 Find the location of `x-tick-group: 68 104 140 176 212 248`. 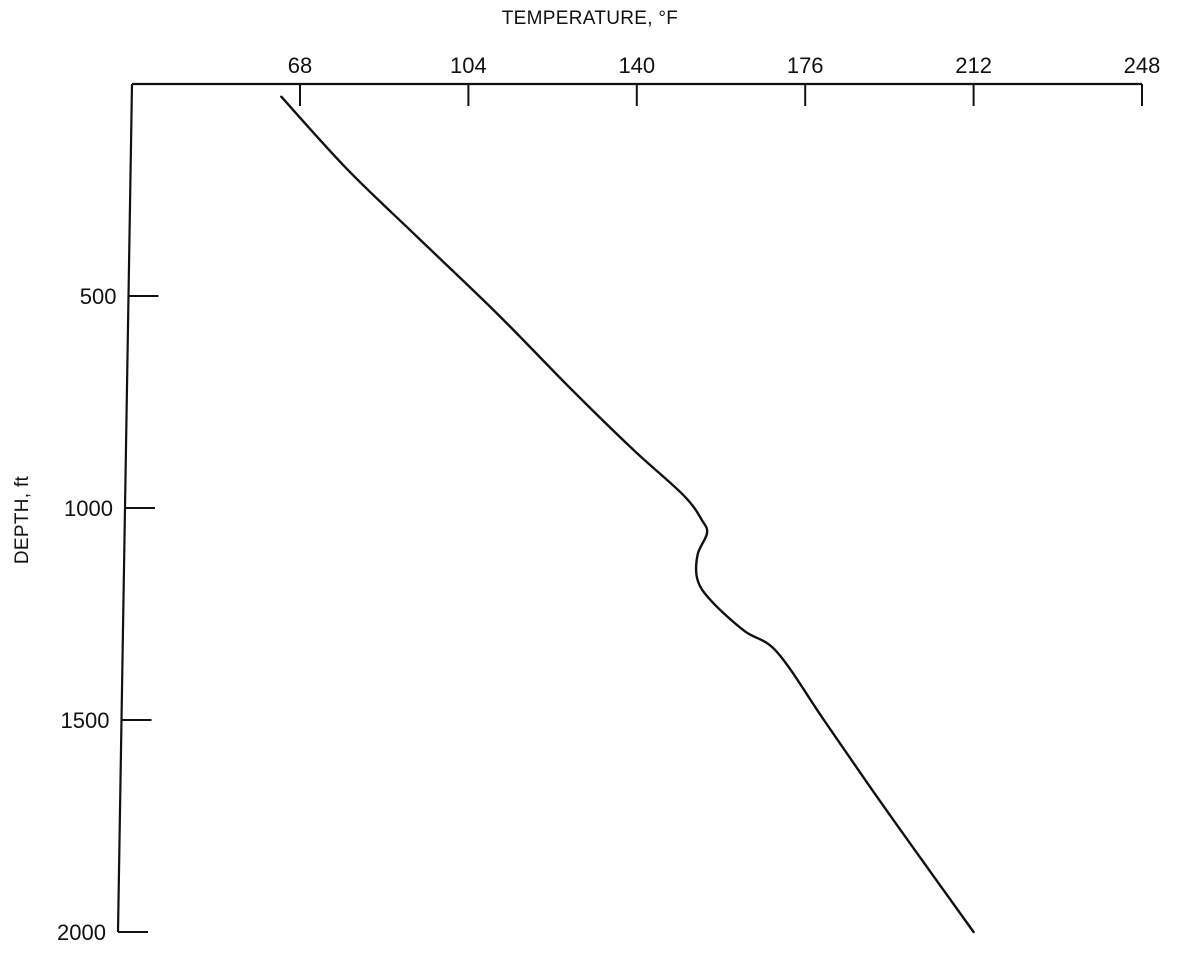

x-tick-group: 68 104 140 176 212 248 is located at coordinates (724, 79).